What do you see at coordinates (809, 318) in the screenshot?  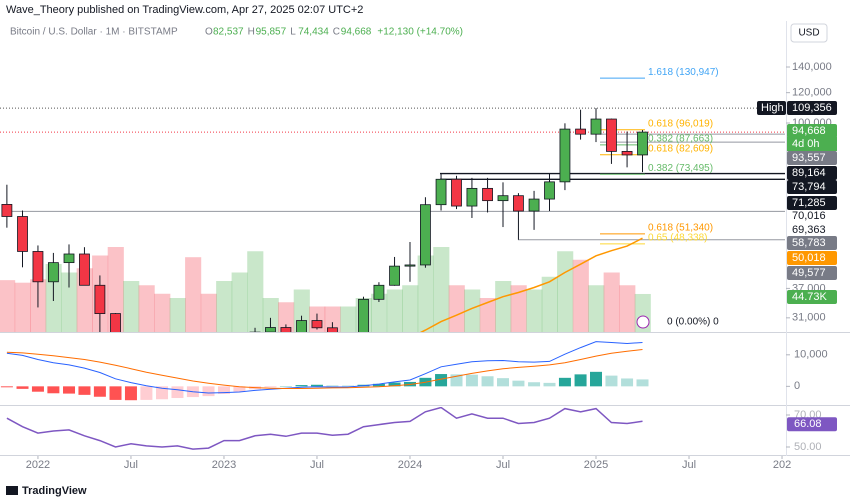 I see `y-tick-label: 31,000` at bounding box center [809, 318].